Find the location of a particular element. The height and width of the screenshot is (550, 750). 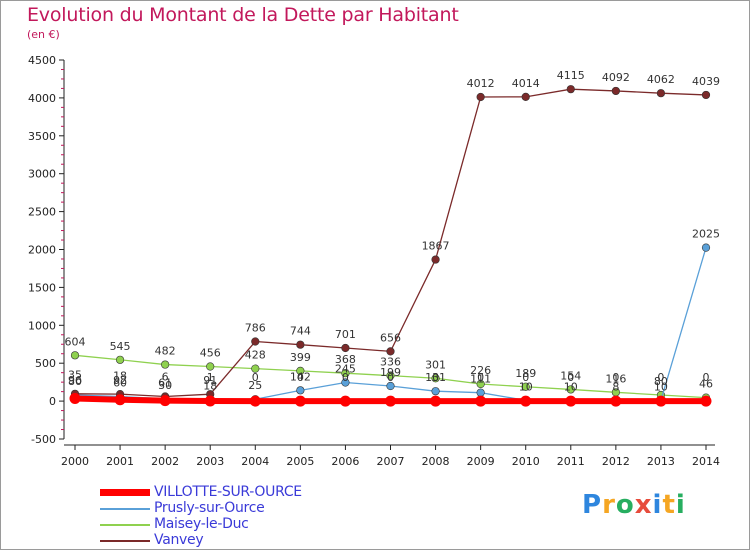

x-tick-label: 2000 is located at coordinates (75, 461).